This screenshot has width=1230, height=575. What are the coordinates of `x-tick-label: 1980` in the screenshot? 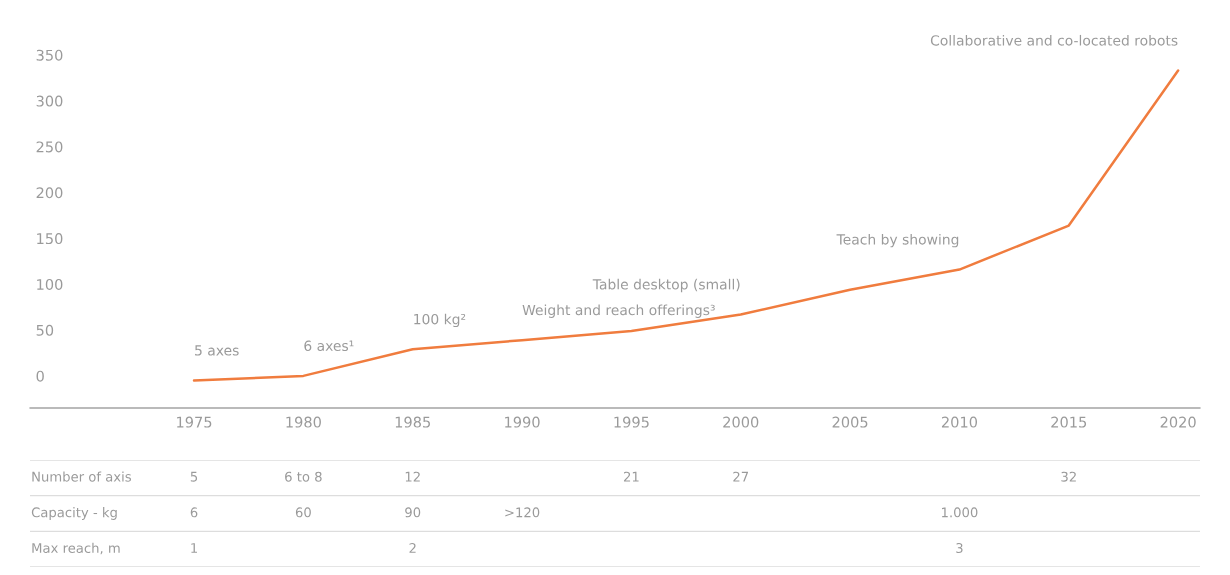 It's located at (303, 422).